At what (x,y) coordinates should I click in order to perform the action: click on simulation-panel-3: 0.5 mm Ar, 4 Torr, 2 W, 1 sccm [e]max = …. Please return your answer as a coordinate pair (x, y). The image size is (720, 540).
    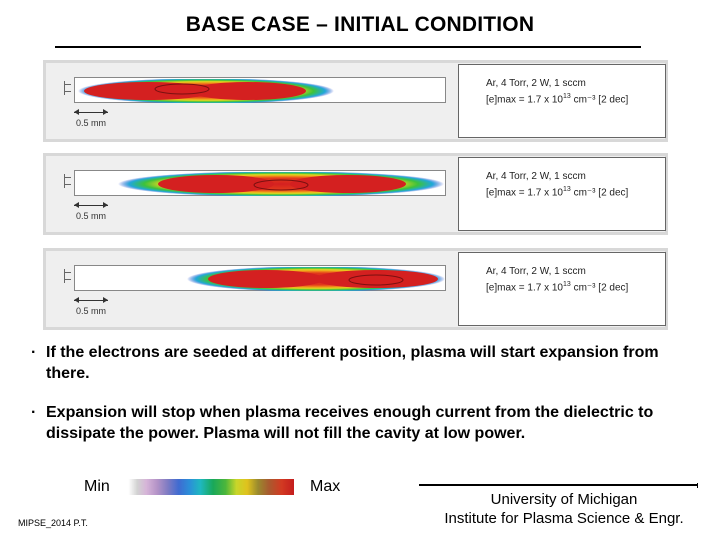
    Looking at the image, I should click on (355, 289).